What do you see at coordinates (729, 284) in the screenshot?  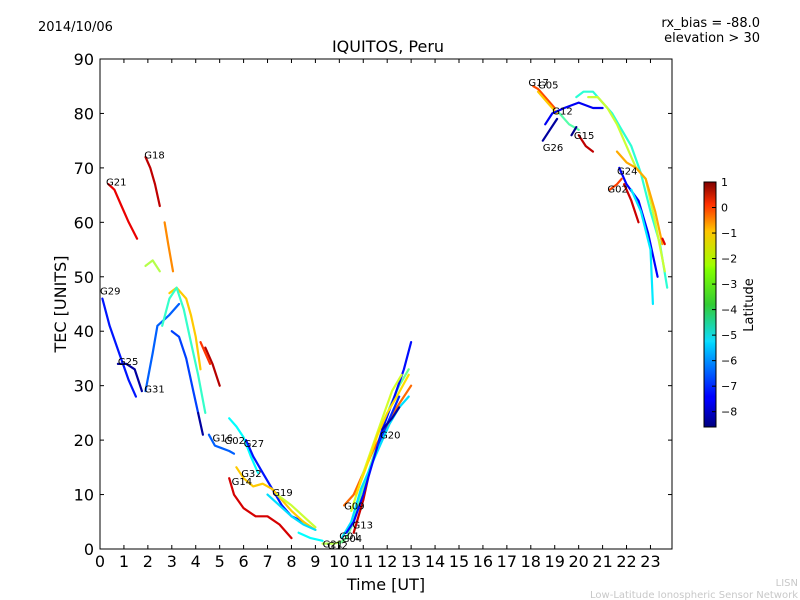 I see `colorbar-tick-label: −3` at bounding box center [729, 284].